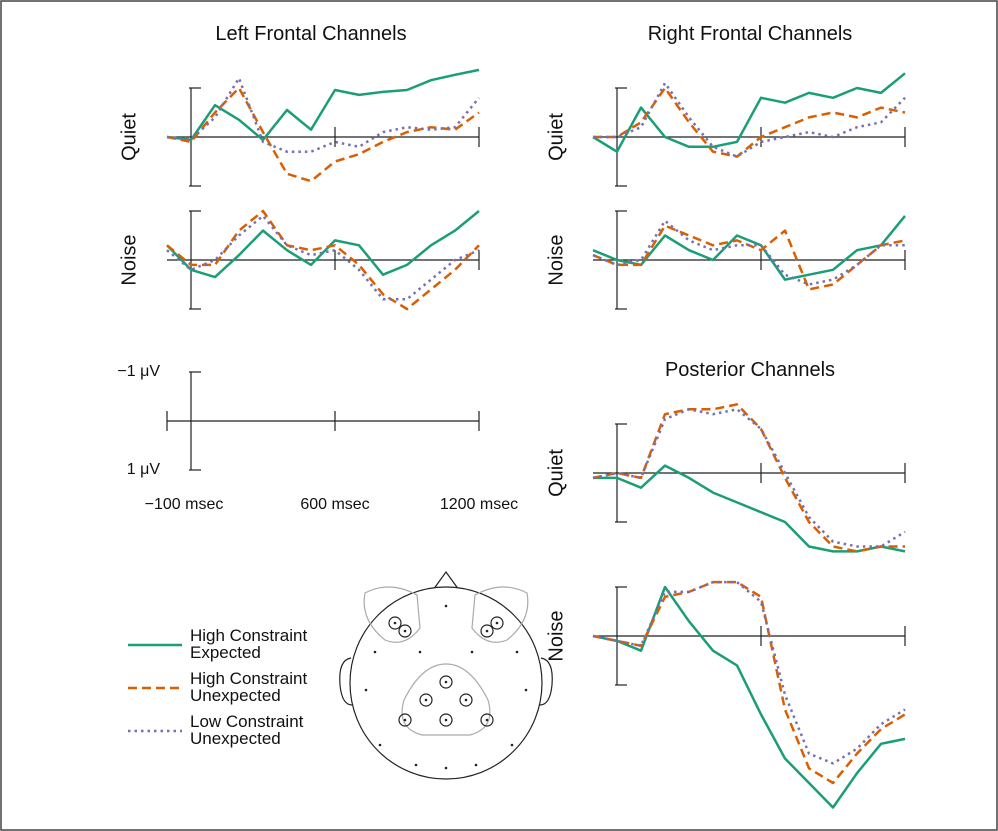 This screenshot has height=831, width=998. I want to click on legend-label: High Constraint Unexpected, so click(249, 687).